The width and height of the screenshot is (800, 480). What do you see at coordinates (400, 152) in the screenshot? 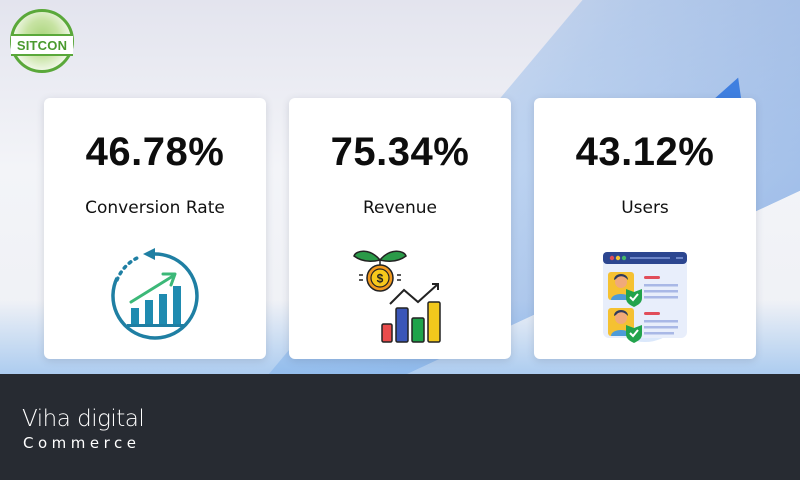
I see `stat-value: 75.34%` at bounding box center [400, 152].